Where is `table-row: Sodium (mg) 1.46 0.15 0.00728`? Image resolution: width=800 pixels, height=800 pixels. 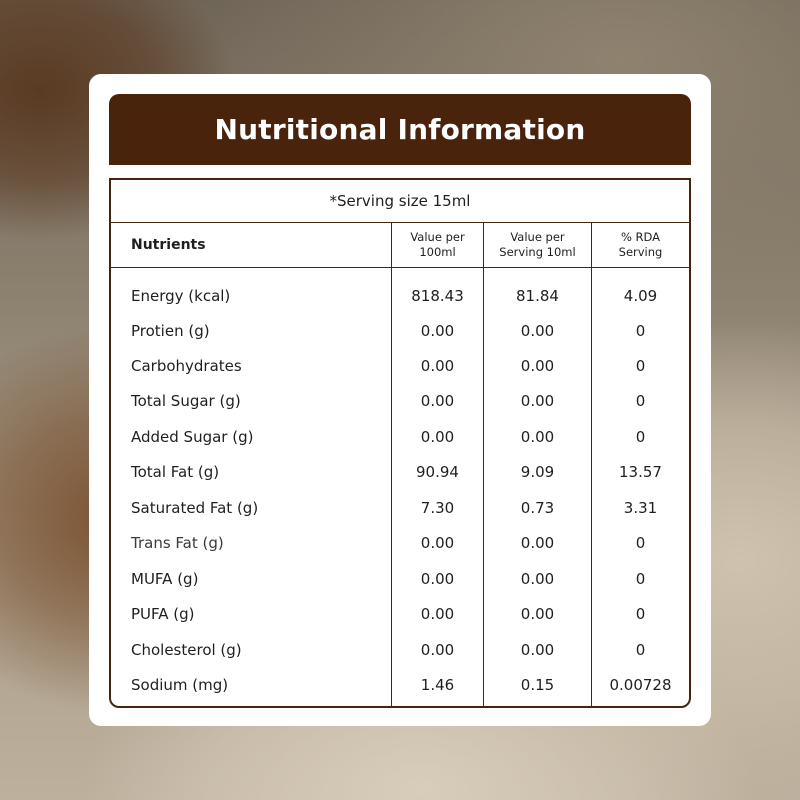
table-row: Sodium (mg) 1.46 0.15 0.00728 is located at coordinates (400, 684).